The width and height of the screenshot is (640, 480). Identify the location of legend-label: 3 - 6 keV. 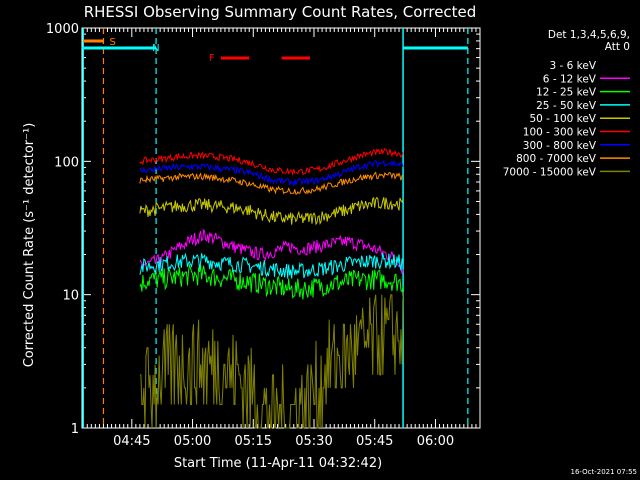
(572, 66).